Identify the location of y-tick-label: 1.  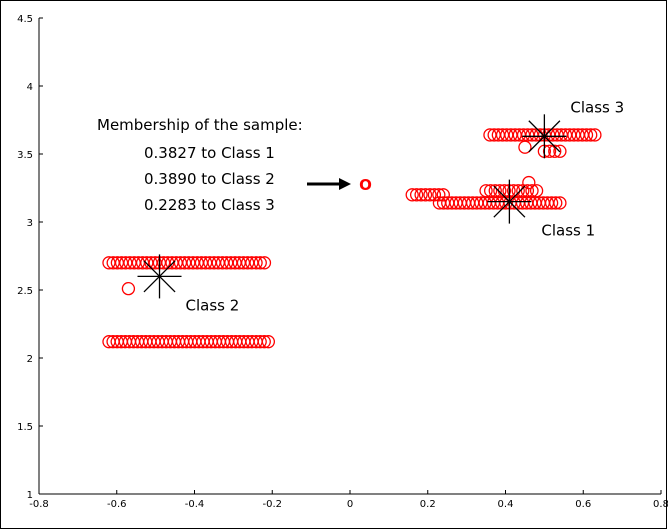
(30, 495).